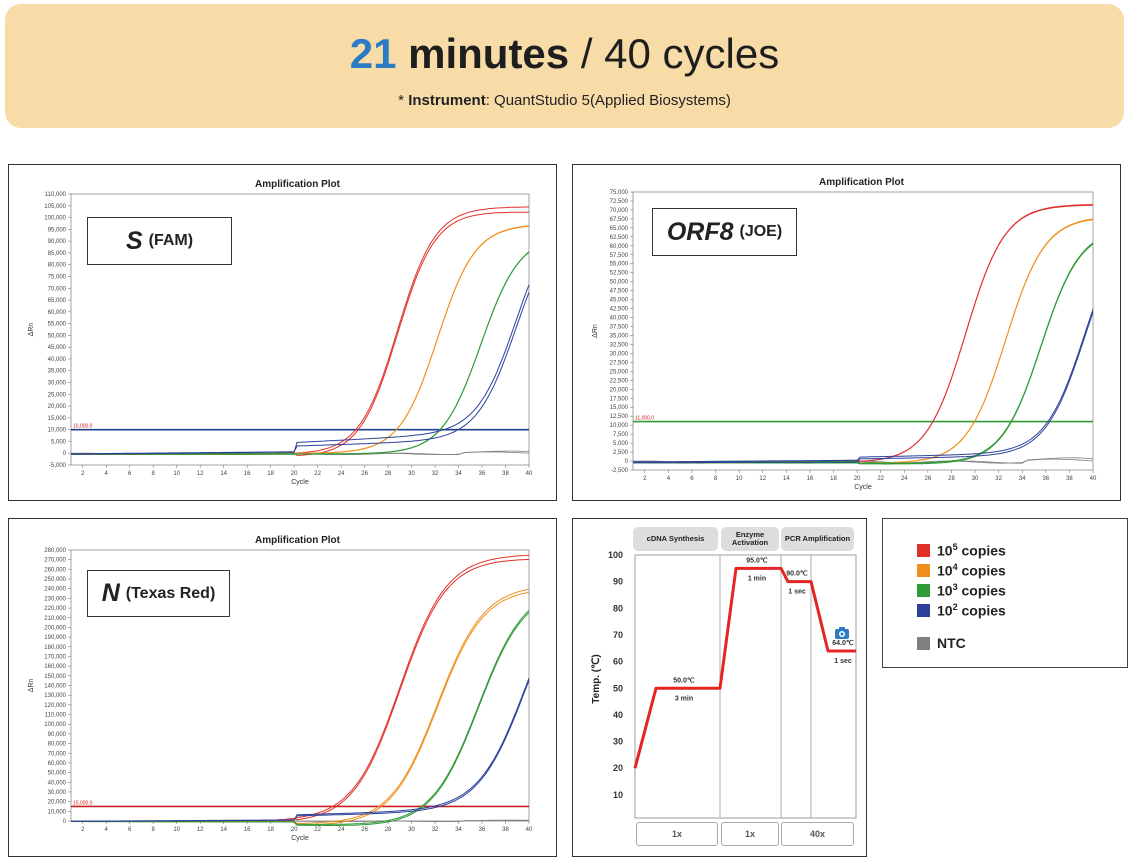 This screenshot has width=1134, height=862. Describe the element at coordinates (675, 539) in the screenshot. I see `stage-tab: cDNA Synthesis` at that location.